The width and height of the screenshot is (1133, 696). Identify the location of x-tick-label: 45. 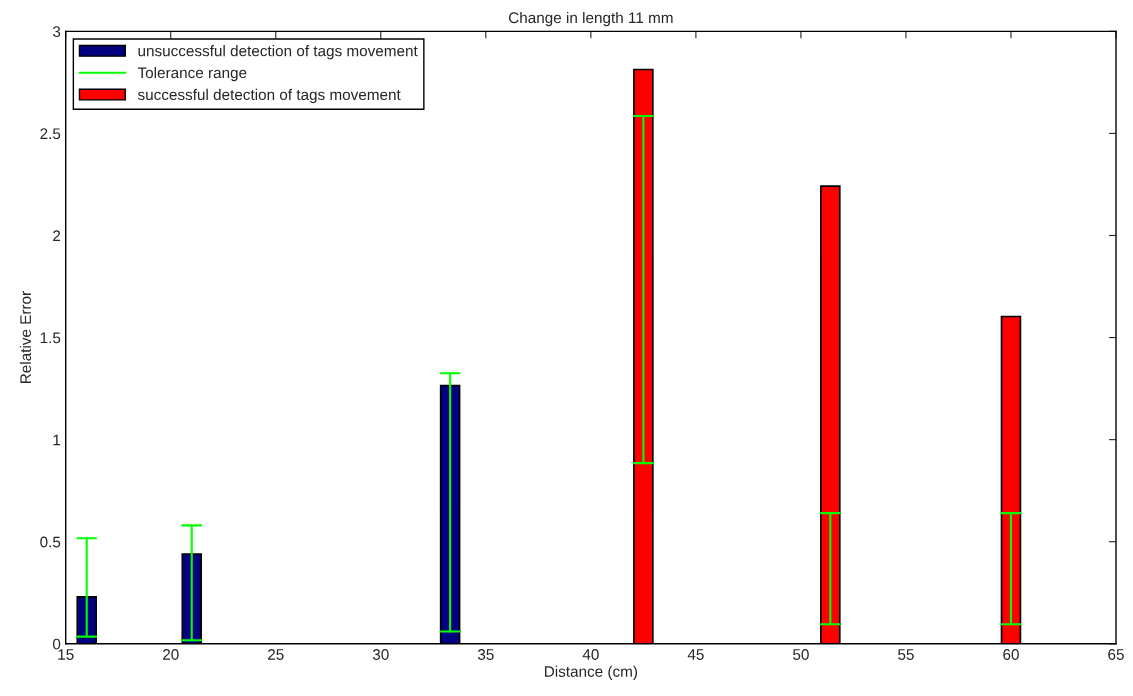
(695, 654).